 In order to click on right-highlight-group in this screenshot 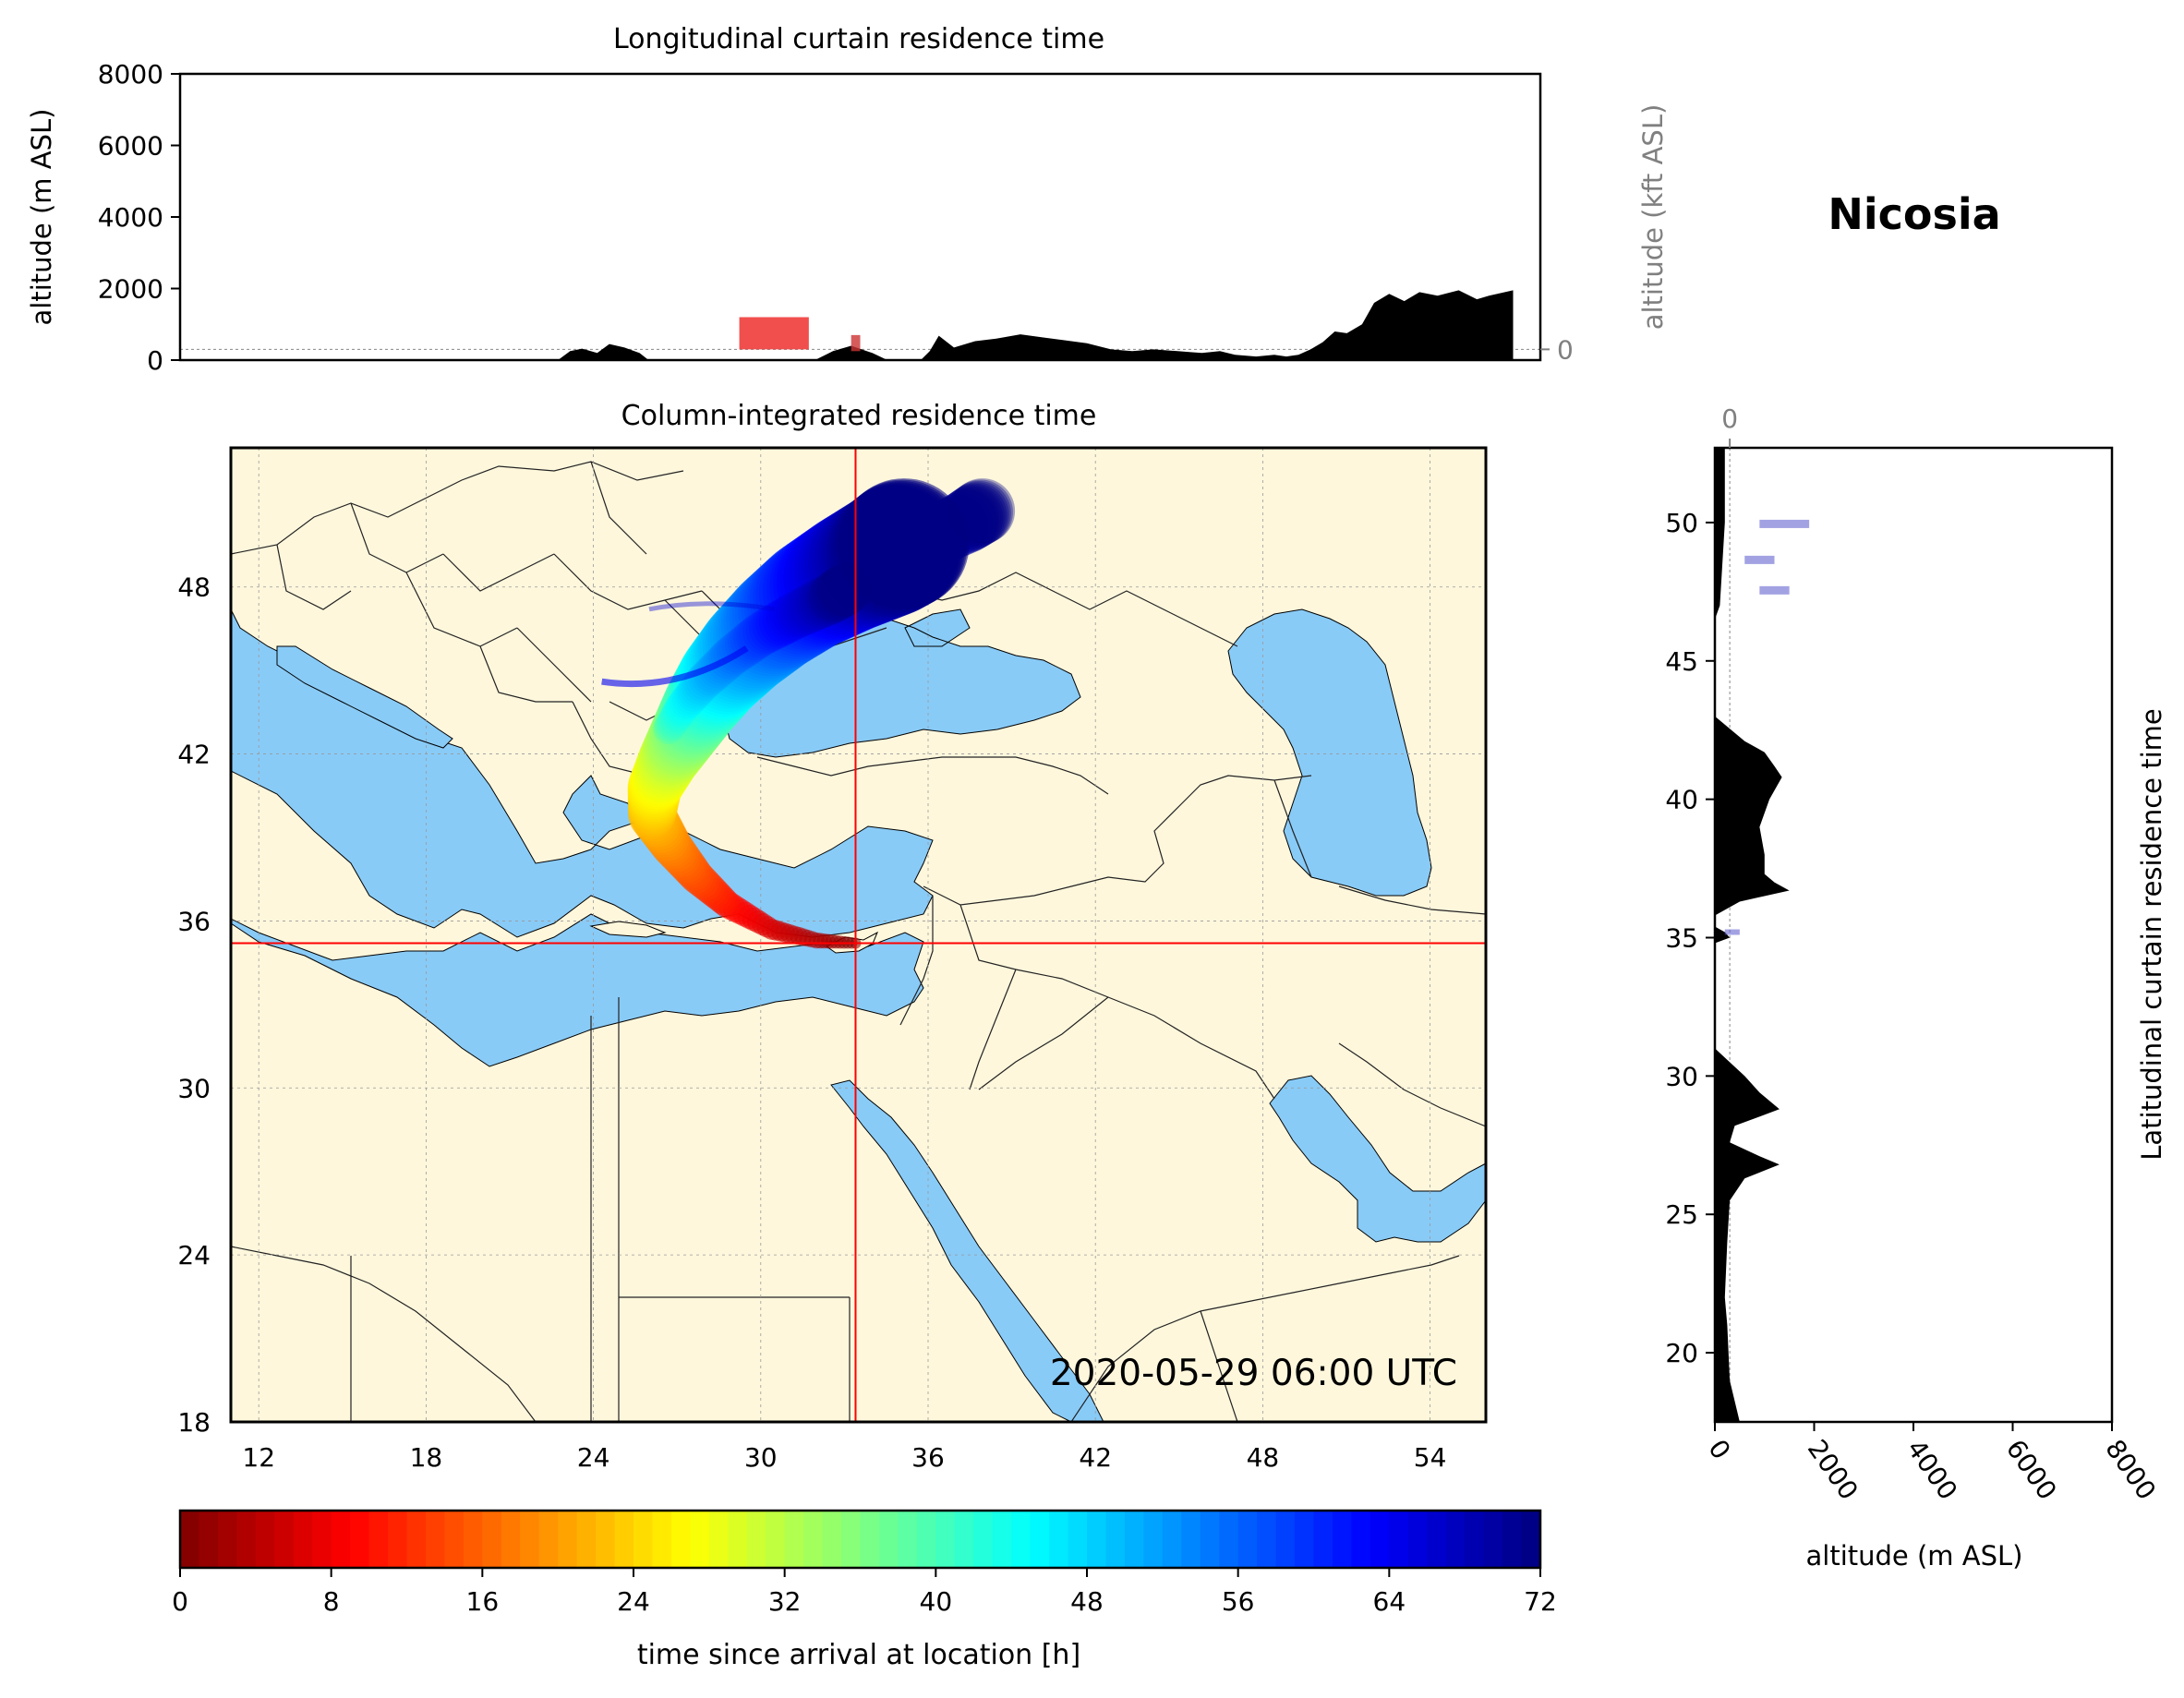, I will do `click(1767, 727)`.